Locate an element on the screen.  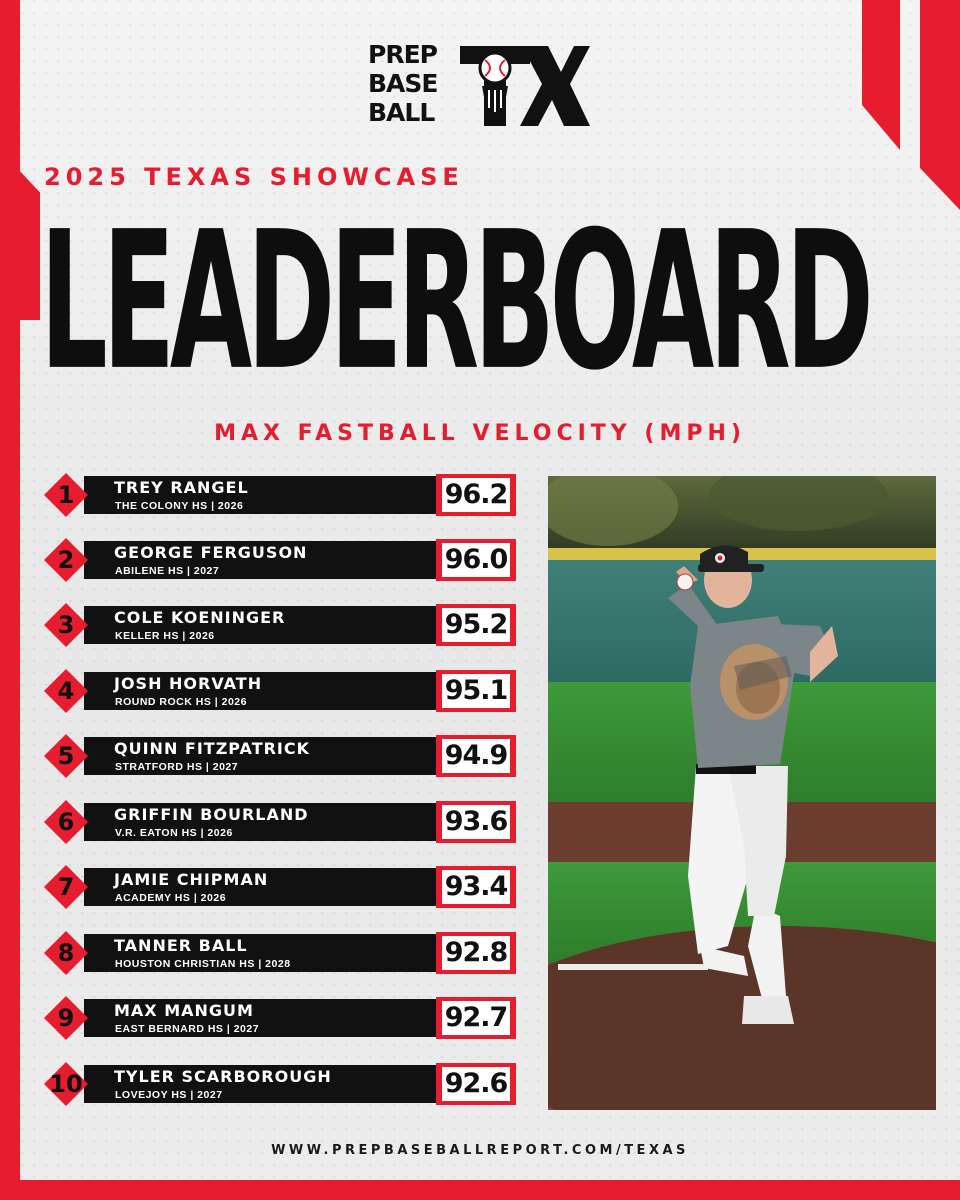
velocity-box: 96.2 is located at coordinates (476, 495).